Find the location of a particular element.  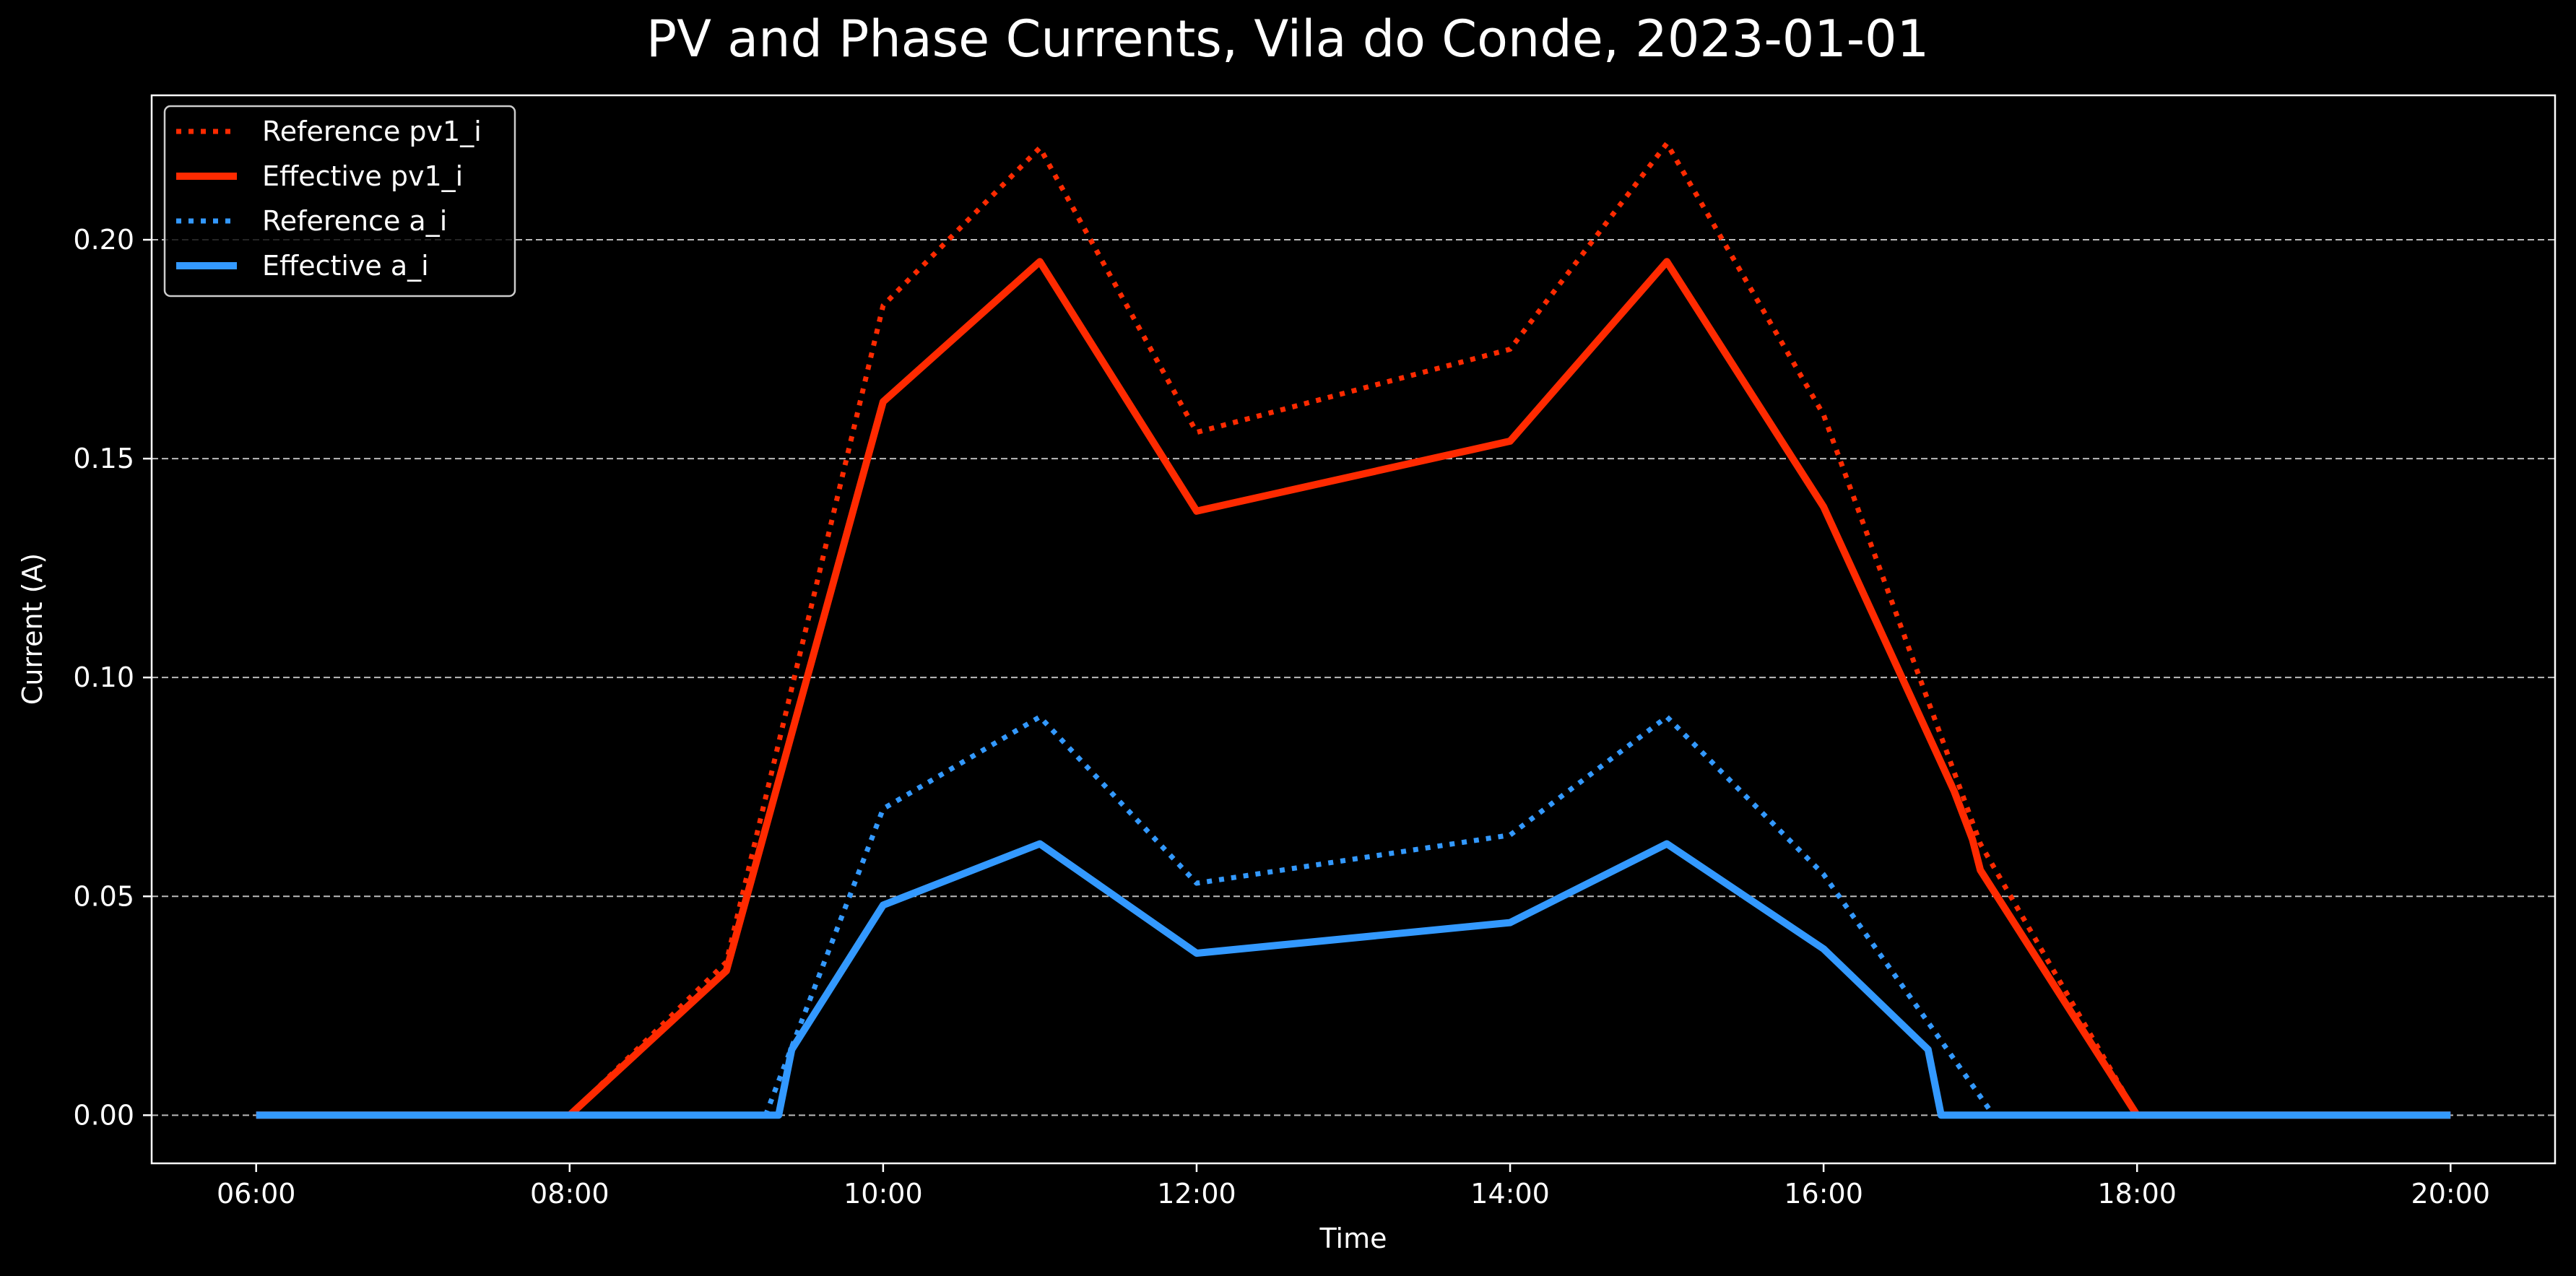

legend-box is located at coordinates (339, 201).